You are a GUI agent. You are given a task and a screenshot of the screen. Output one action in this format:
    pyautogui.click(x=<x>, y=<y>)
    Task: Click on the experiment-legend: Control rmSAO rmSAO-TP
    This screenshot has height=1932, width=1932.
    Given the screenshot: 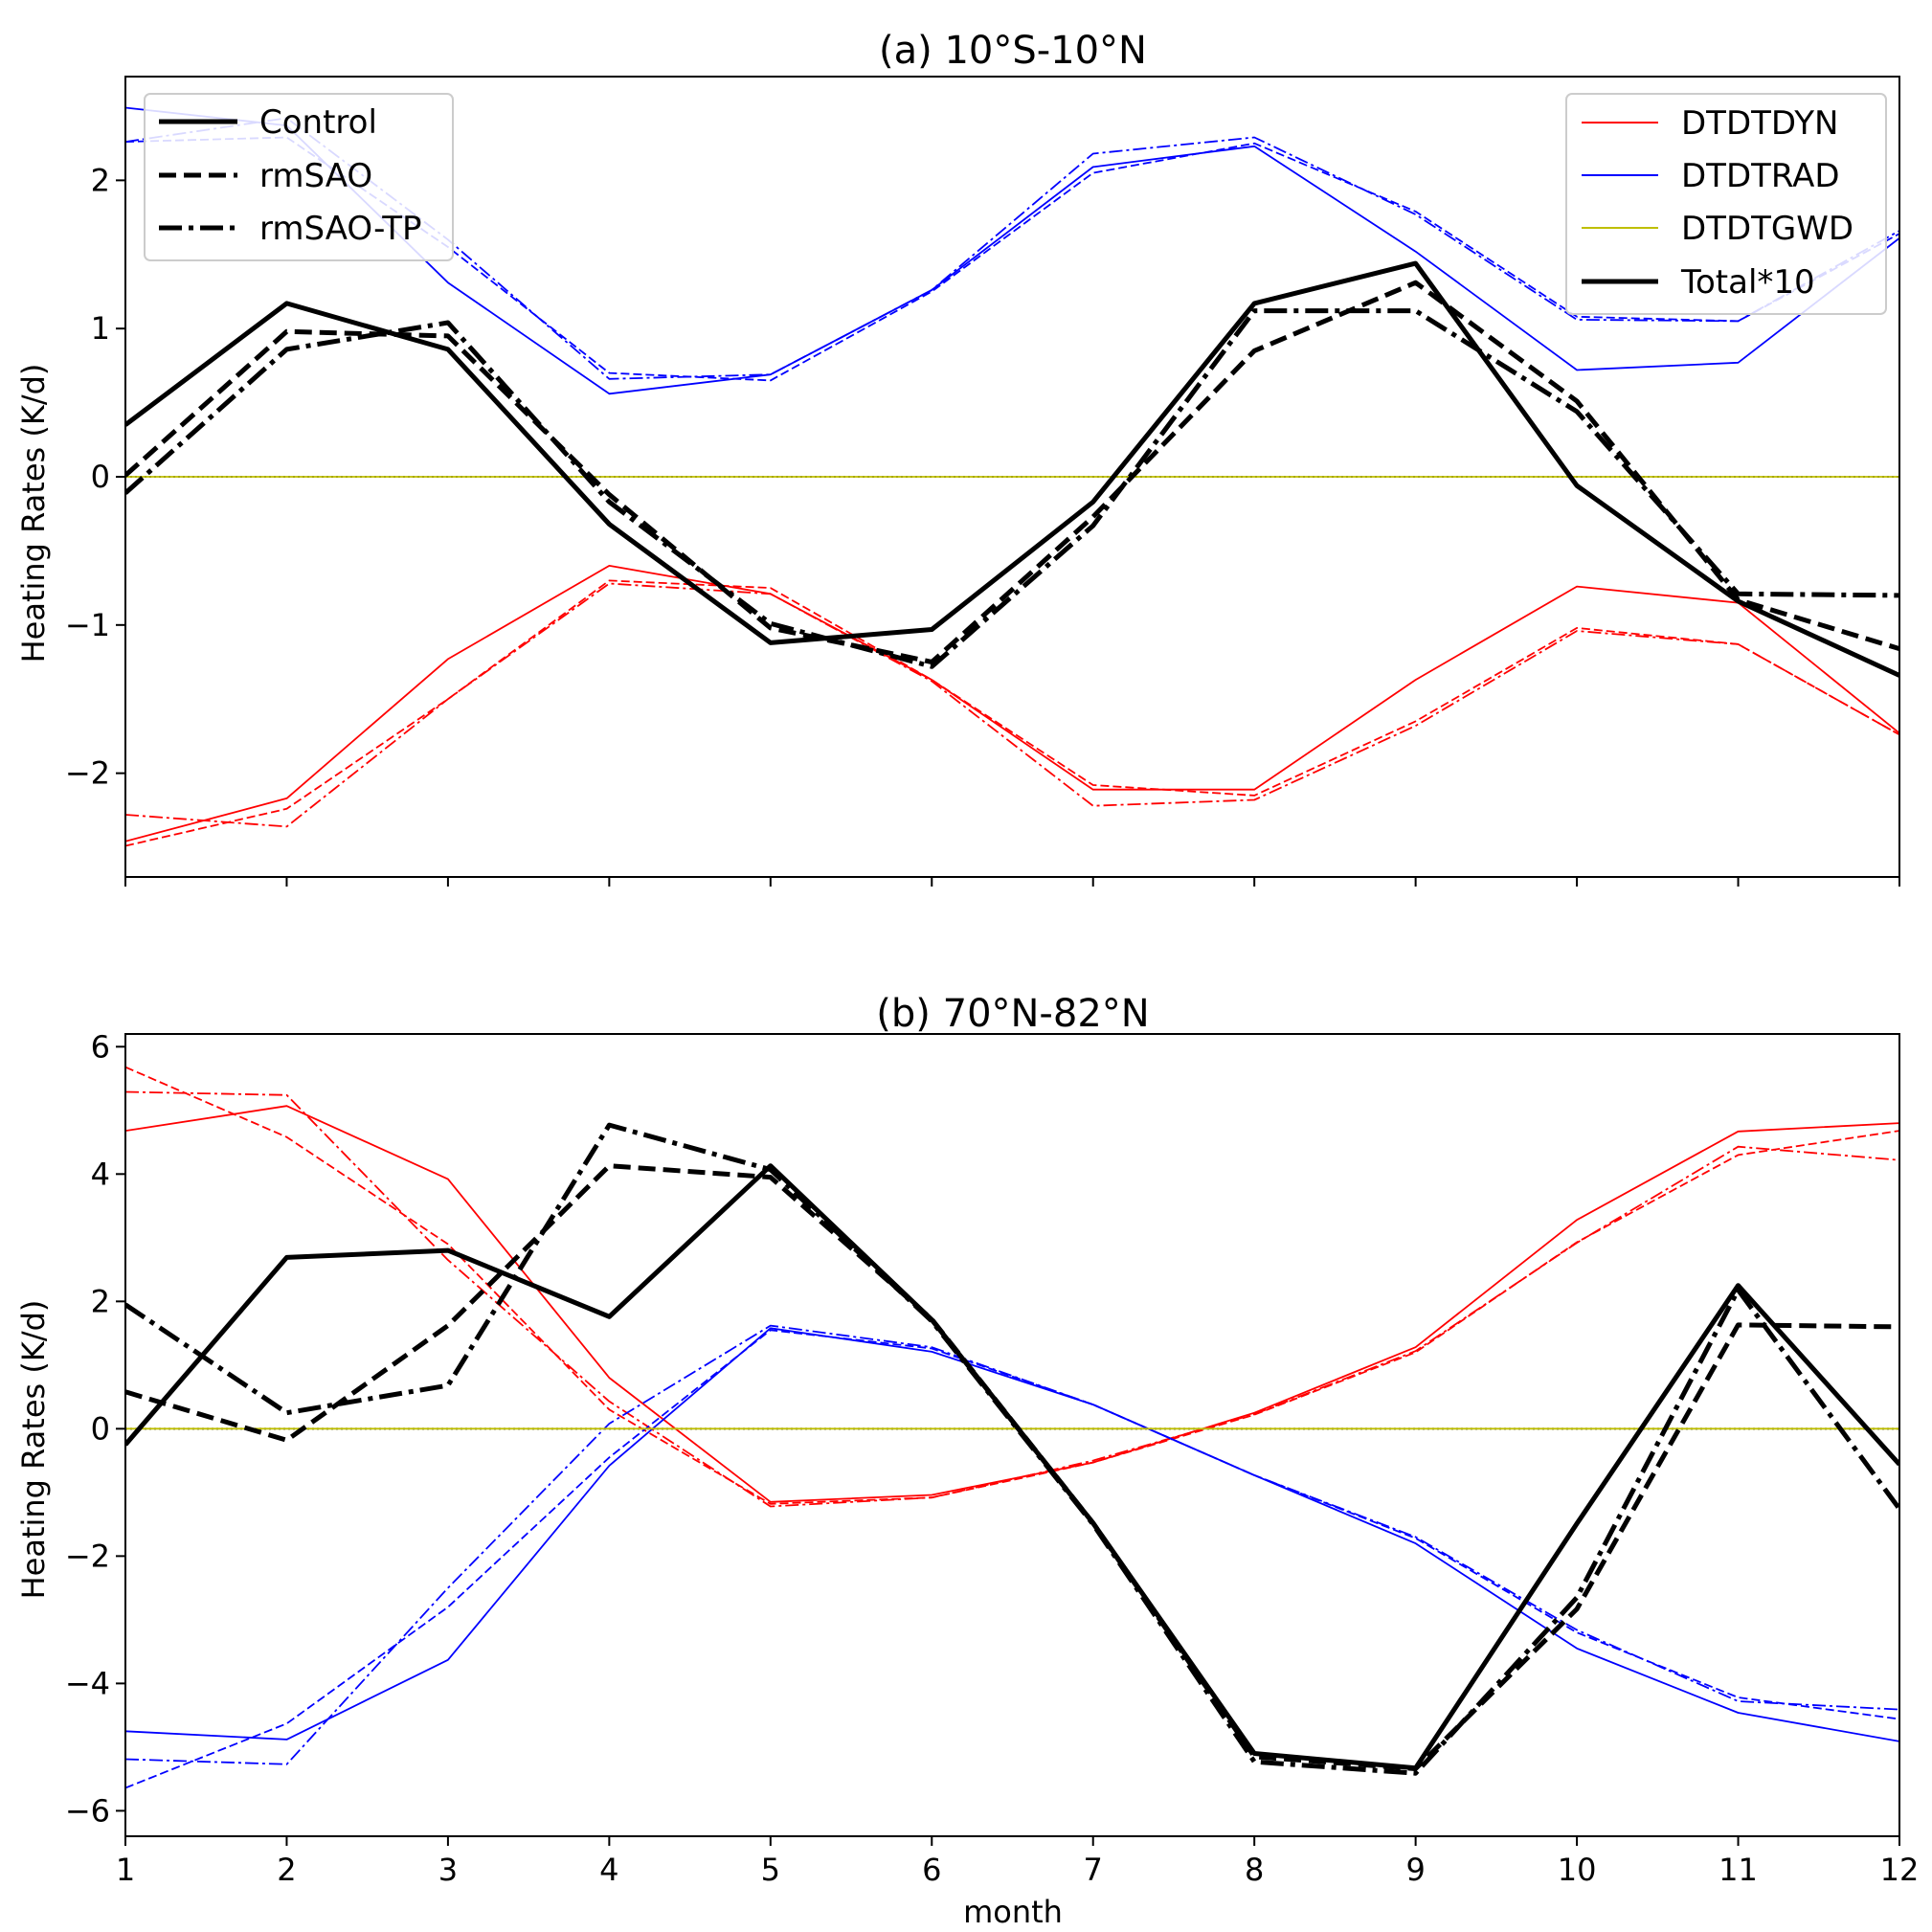 What is the action you would take?
    pyautogui.click(x=299, y=177)
    